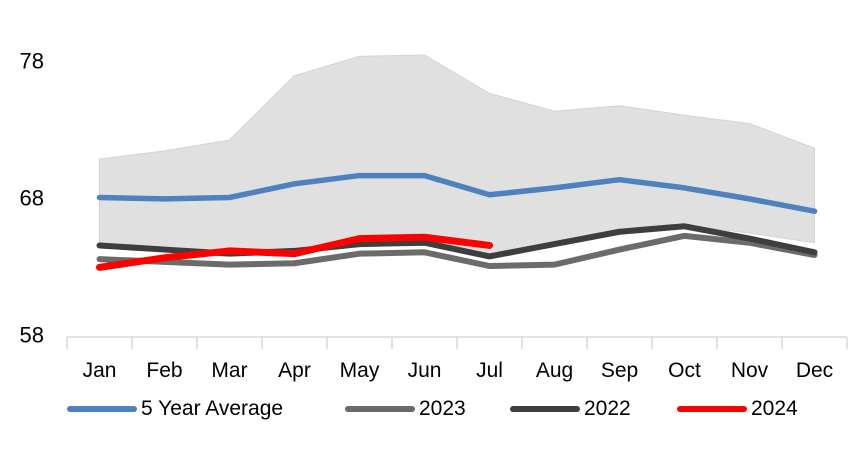 This screenshot has width=852, height=458. Describe the element at coordinates (425, 370) in the screenshot. I see `x-axis-label-jun: Jun` at that location.